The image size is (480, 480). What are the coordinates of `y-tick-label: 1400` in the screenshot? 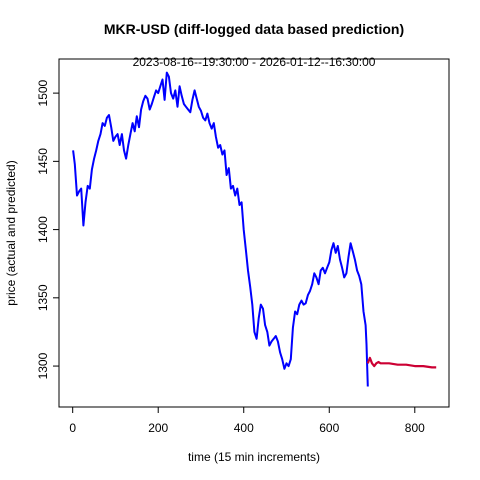 It's located at (43, 229).